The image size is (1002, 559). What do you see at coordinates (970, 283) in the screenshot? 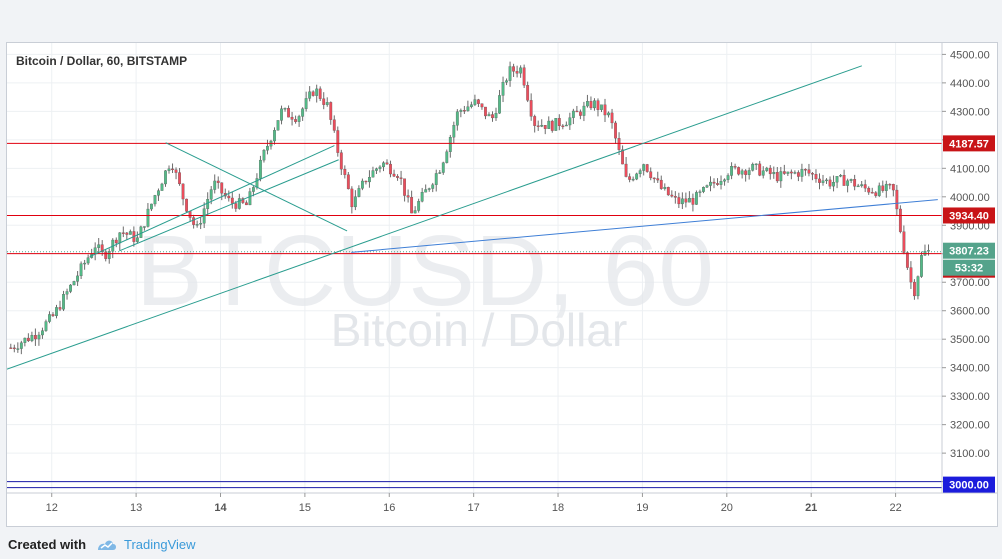
I see `y-tick-label: 3700.00` at bounding box center [970, 283].